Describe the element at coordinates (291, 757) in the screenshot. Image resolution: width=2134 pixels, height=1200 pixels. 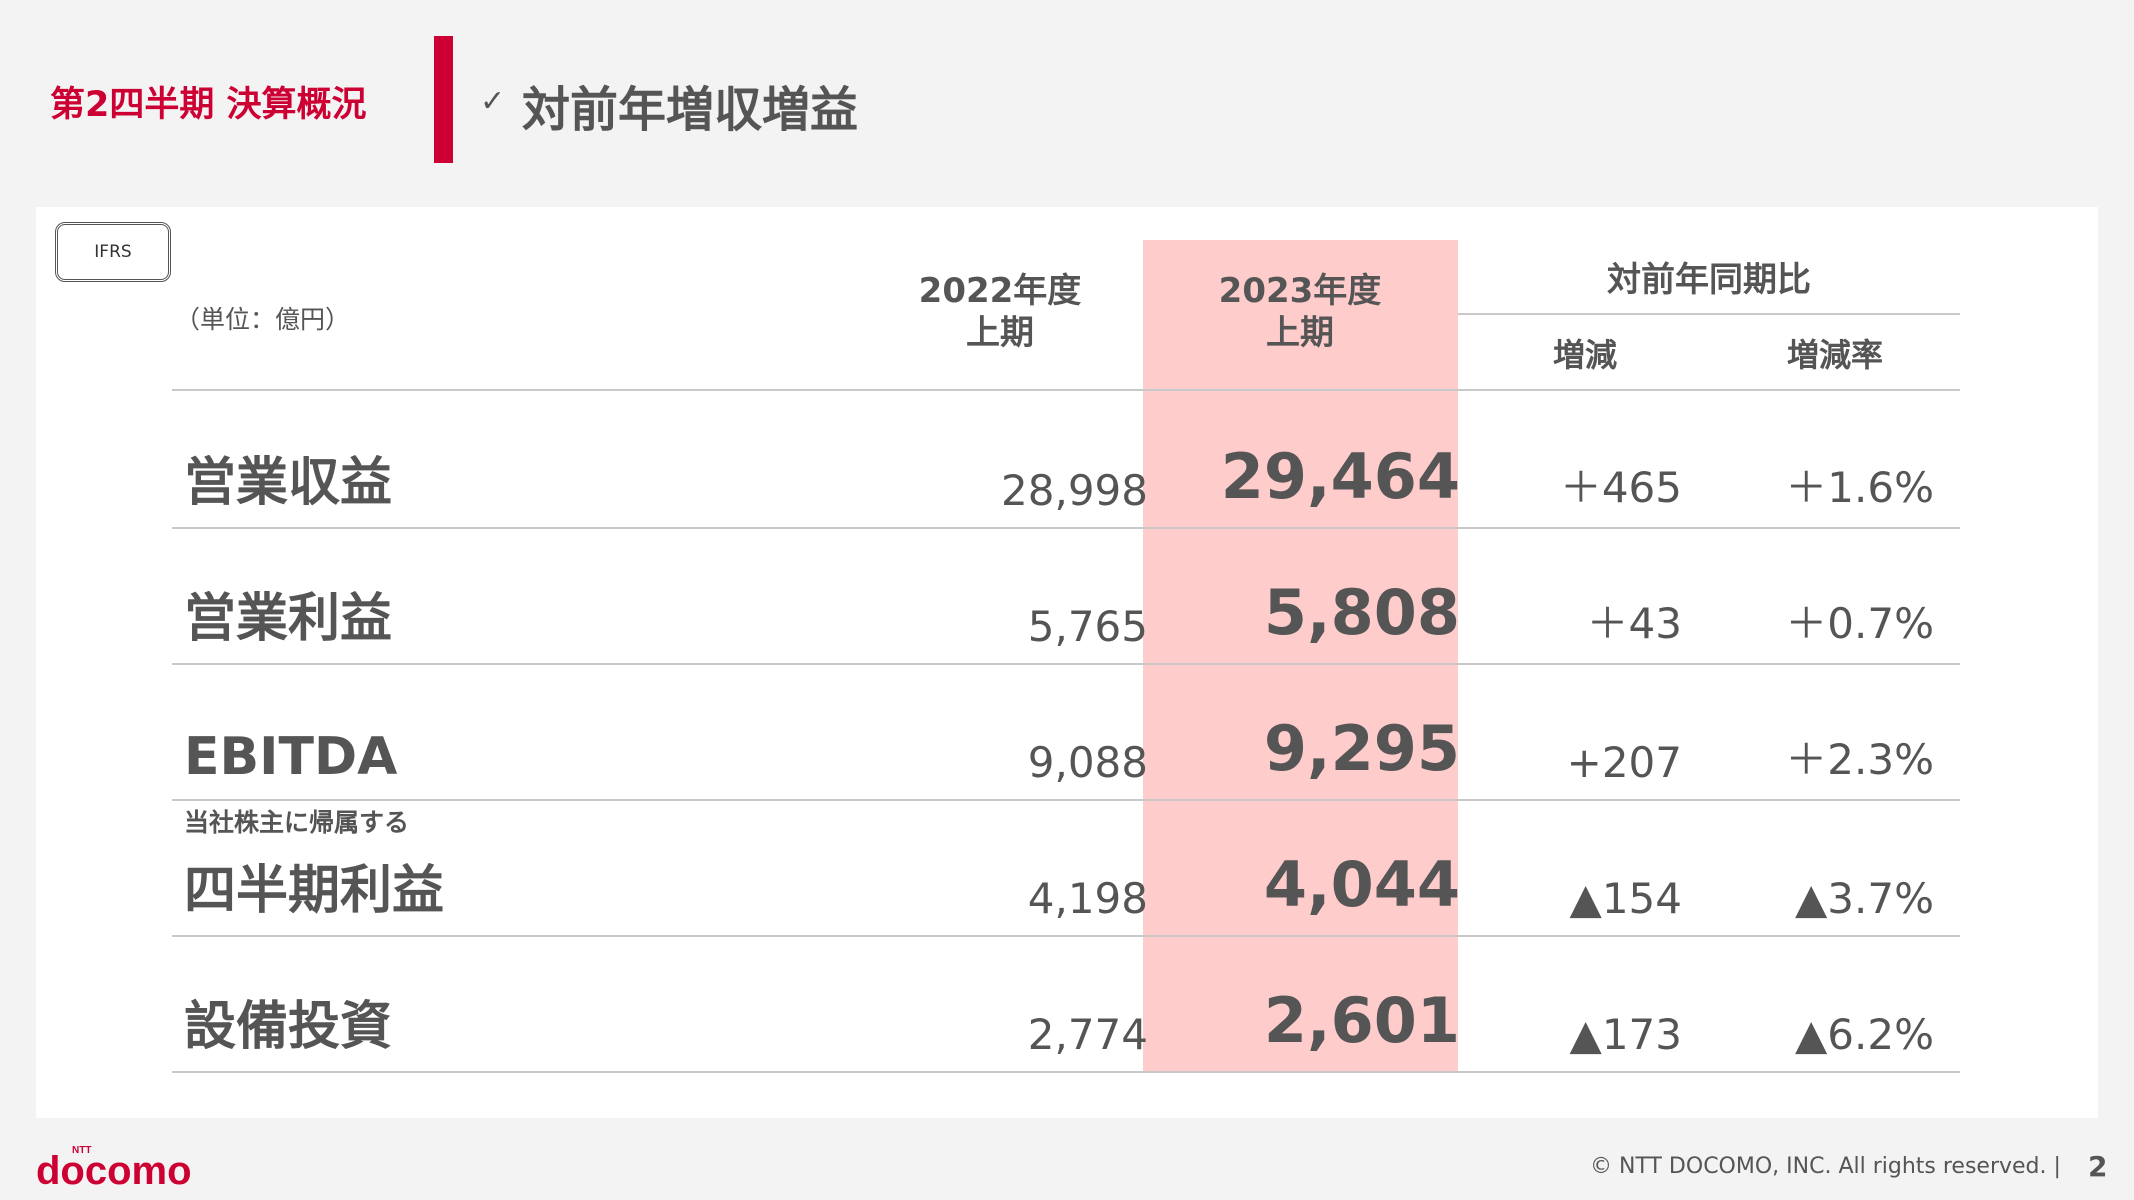
I see `row-label: EBITDA` at that location.